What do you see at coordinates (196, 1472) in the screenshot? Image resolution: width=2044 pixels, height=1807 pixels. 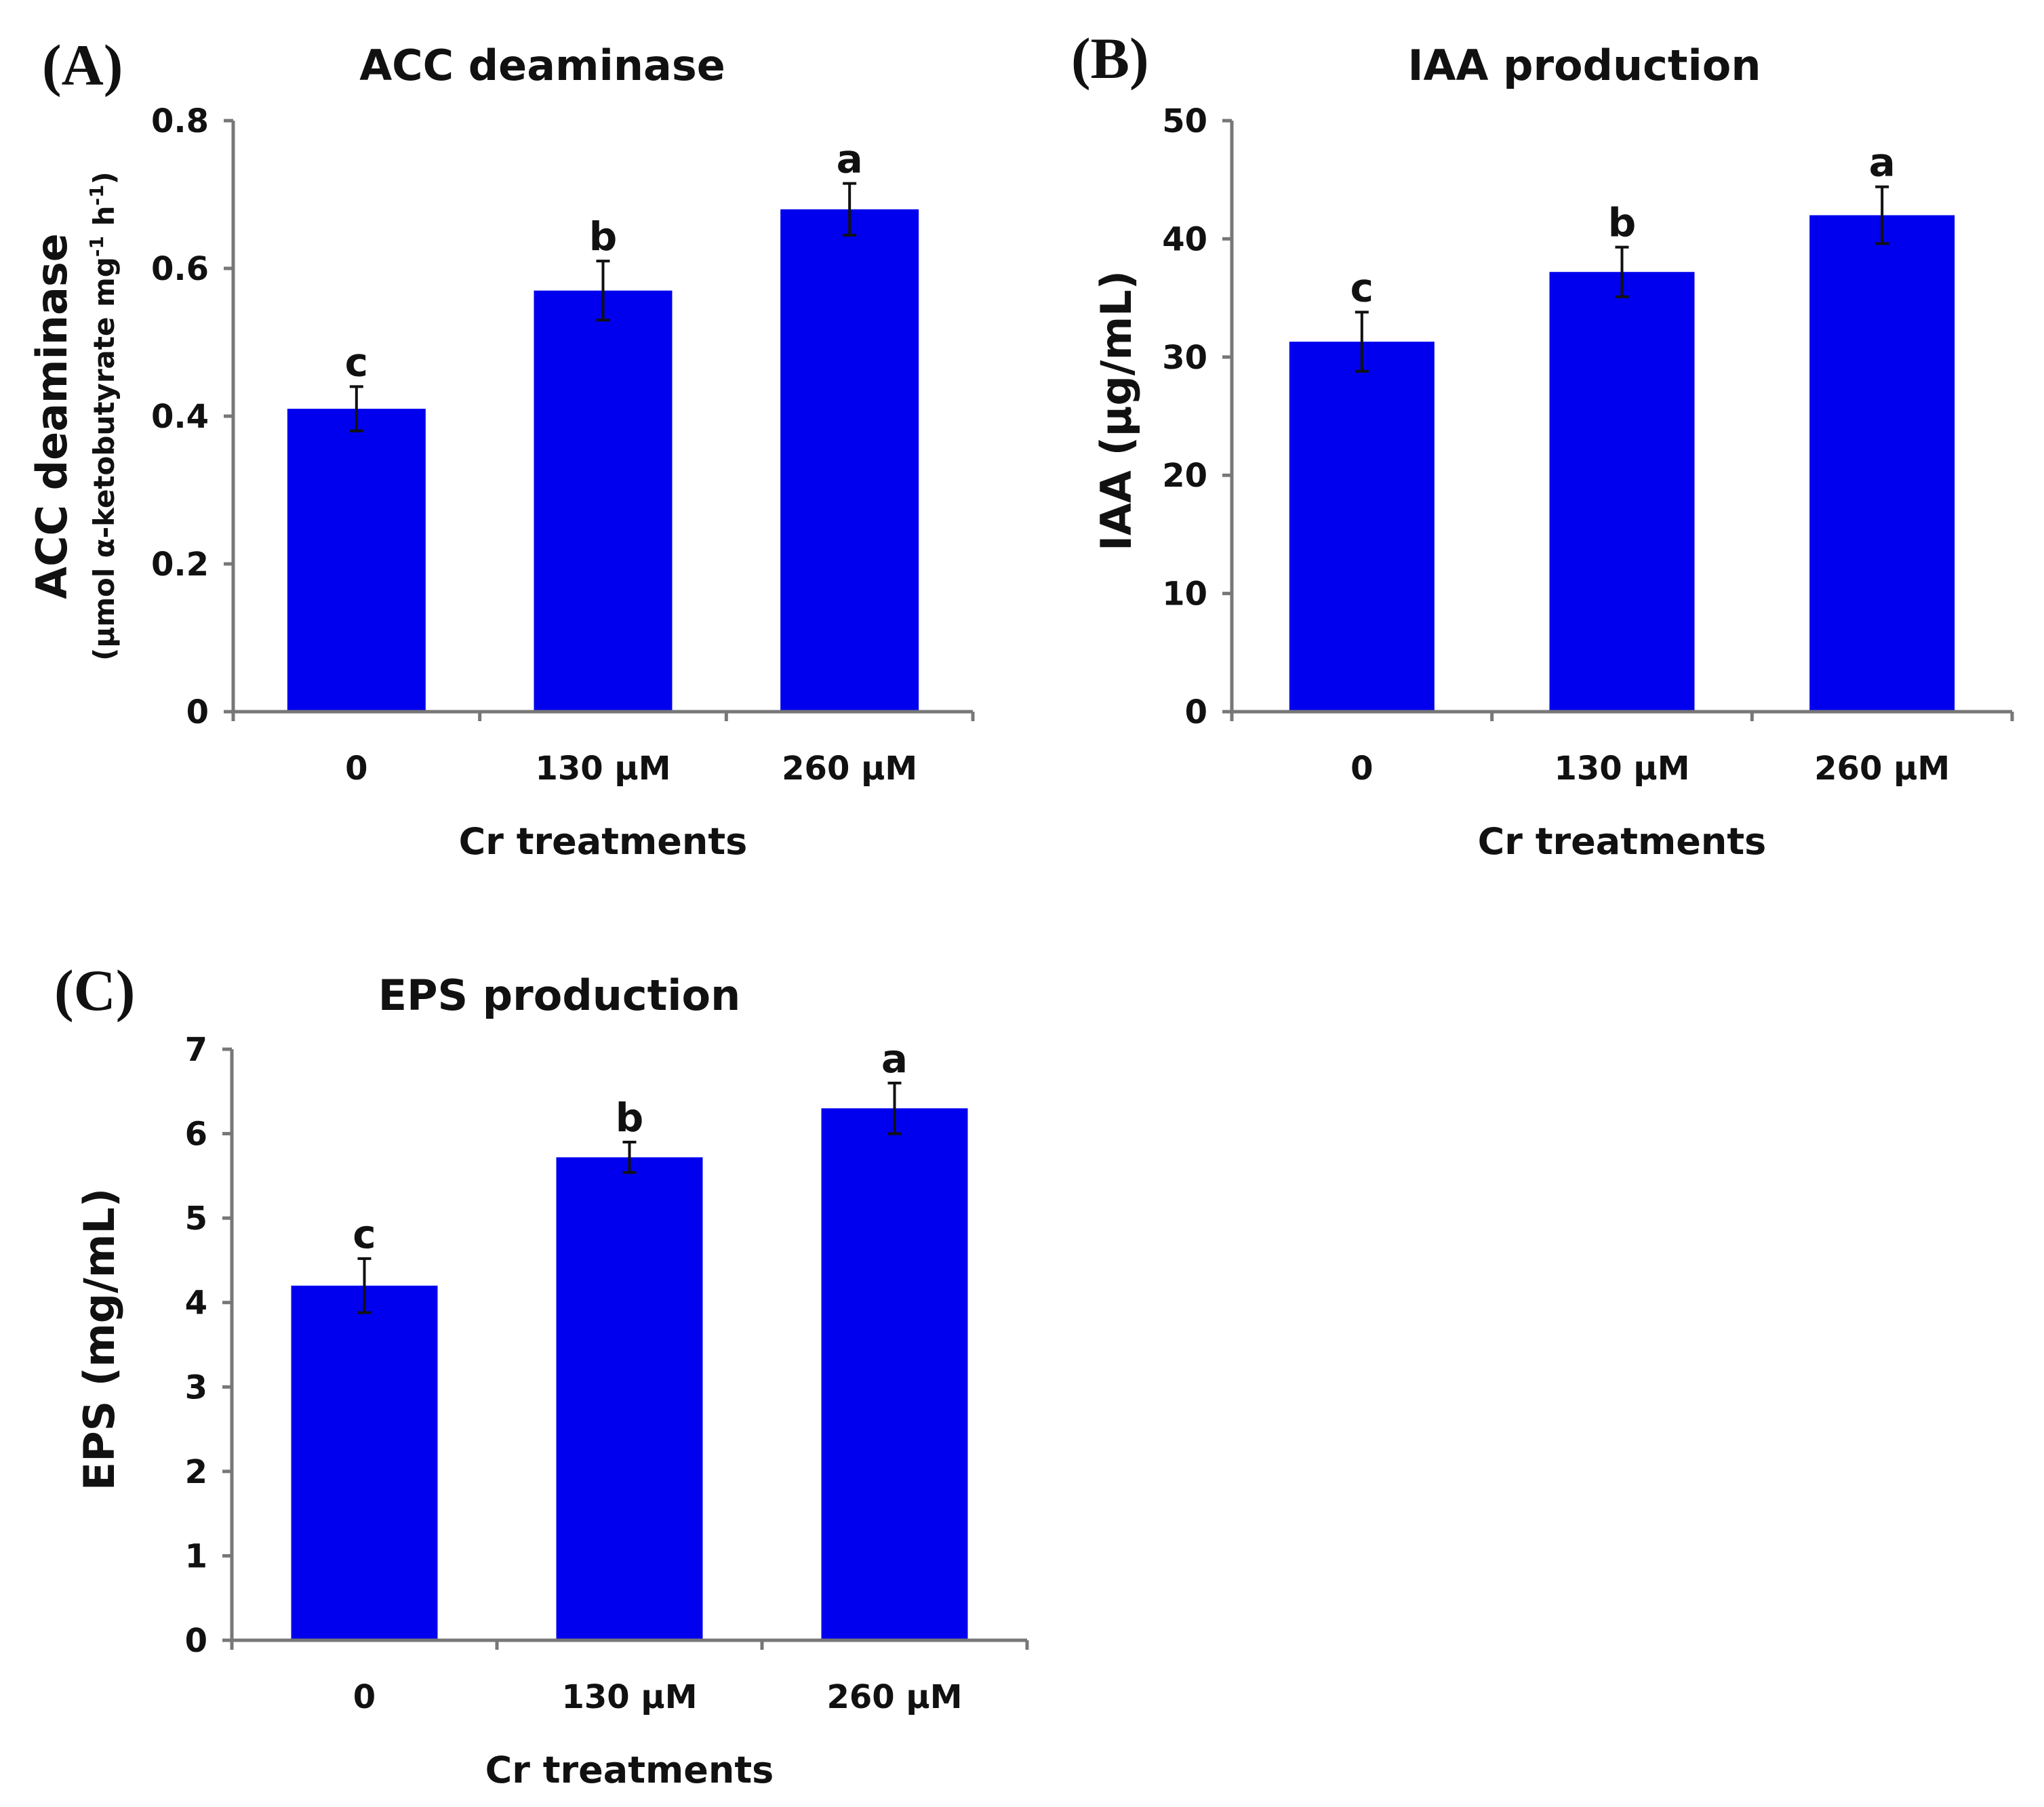 I see `y-tick-label: 2` at bounding box center [196, 1472].